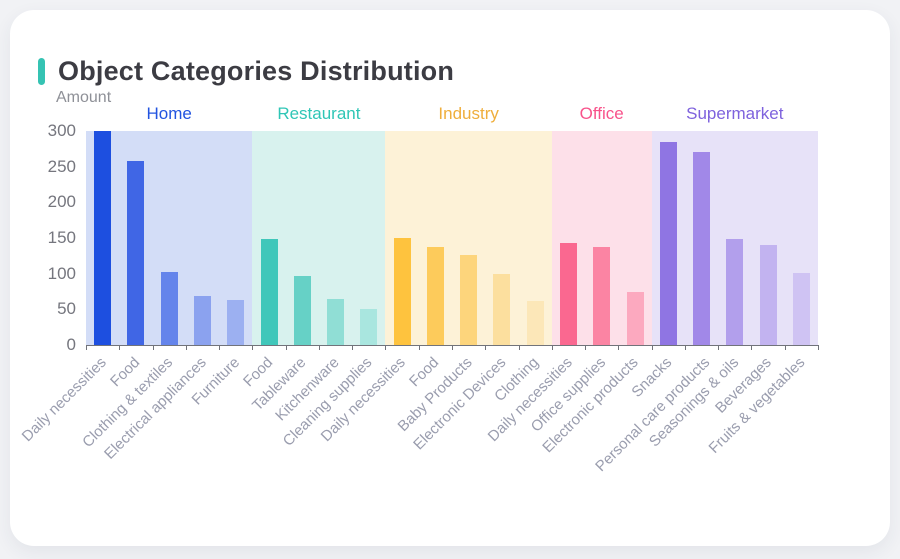 The height and width of the screenshot is (559, 900). I want to click on chart-header: Object Categories Distribution, so click(246, 71).